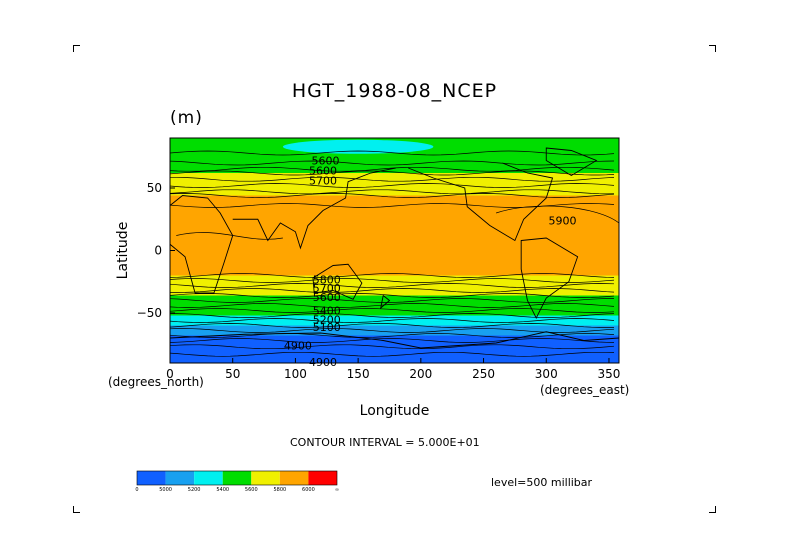 The height and width of the screenshot is (558, 789). Describe the element at coordinates (420, 374) in the screenshot. I see `x-tick-label-4: 200` at that location.